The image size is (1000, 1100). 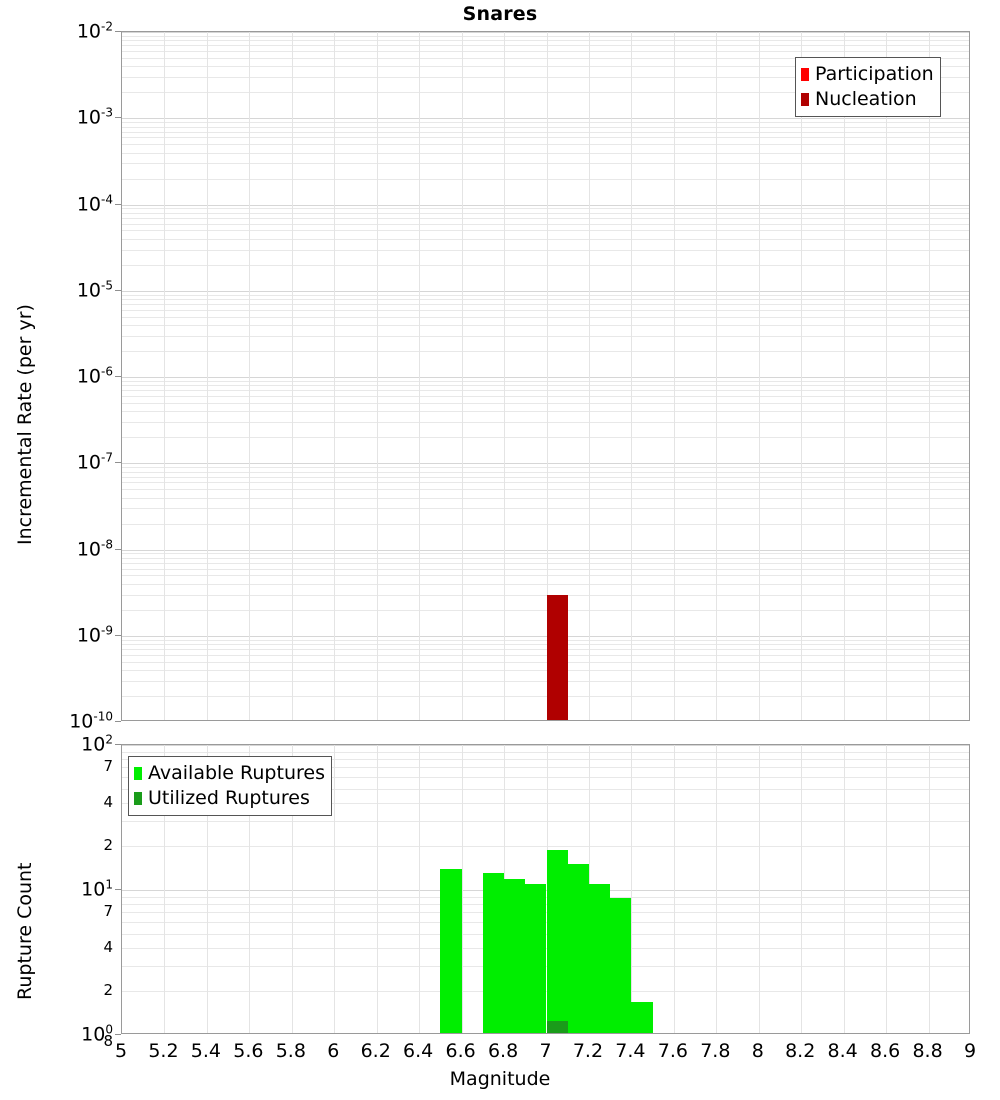 I want to click on x-tick-label: 6.6, so click(x=460, y=1051).